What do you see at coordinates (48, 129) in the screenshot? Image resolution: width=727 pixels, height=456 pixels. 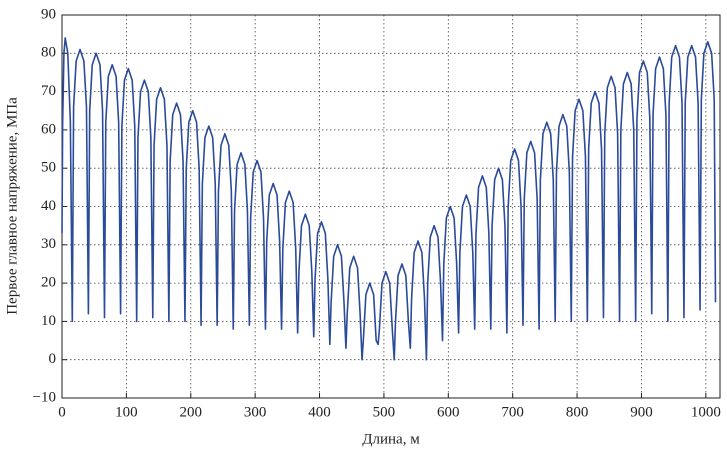 I see `y-tick-label: 60` at bounding box center [48, 129].